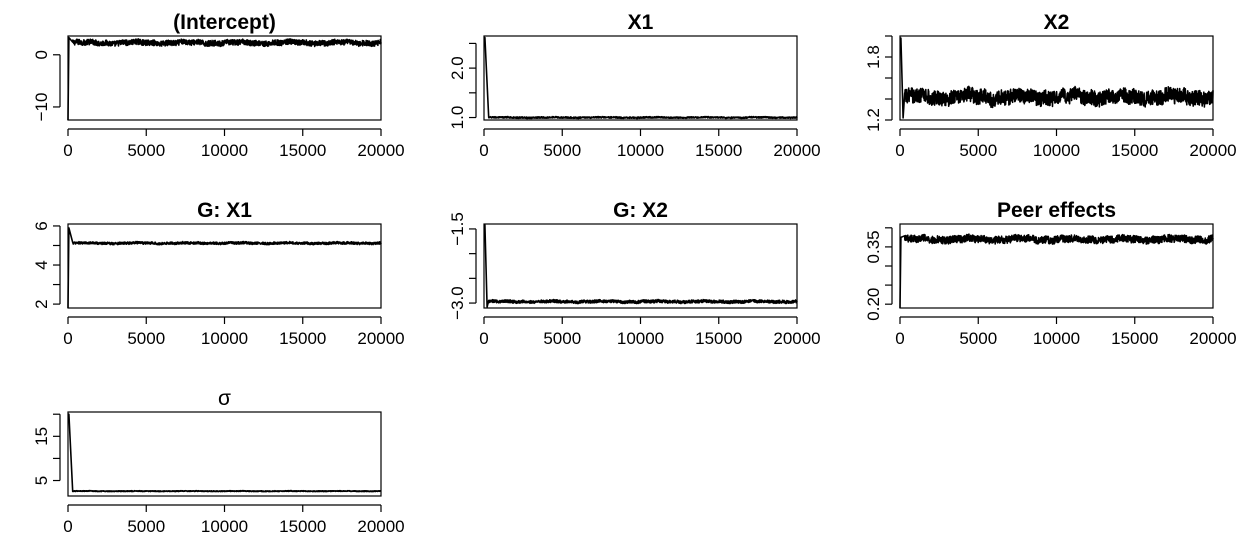 This screenshot has height=558, width=1251. What do you see at coordinates (41, 480) in the screenshot?
I see `y-tick-label: 5` at bounding box center [41, 480].